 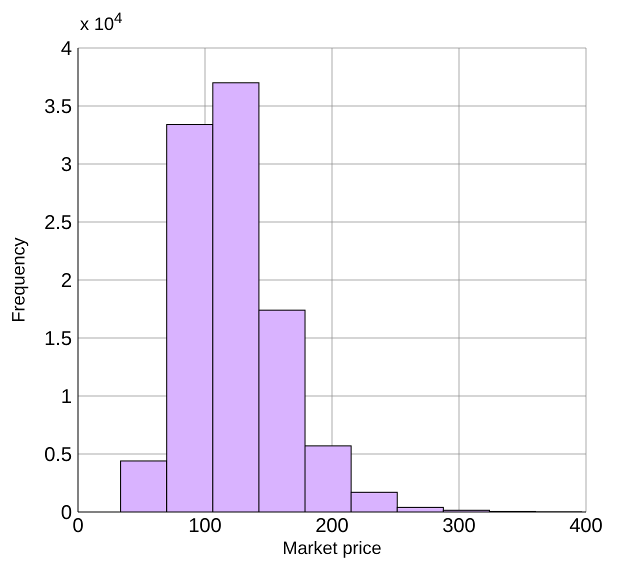 I want to click on text: x 10$^{4}$, so click(x=101, y=22).